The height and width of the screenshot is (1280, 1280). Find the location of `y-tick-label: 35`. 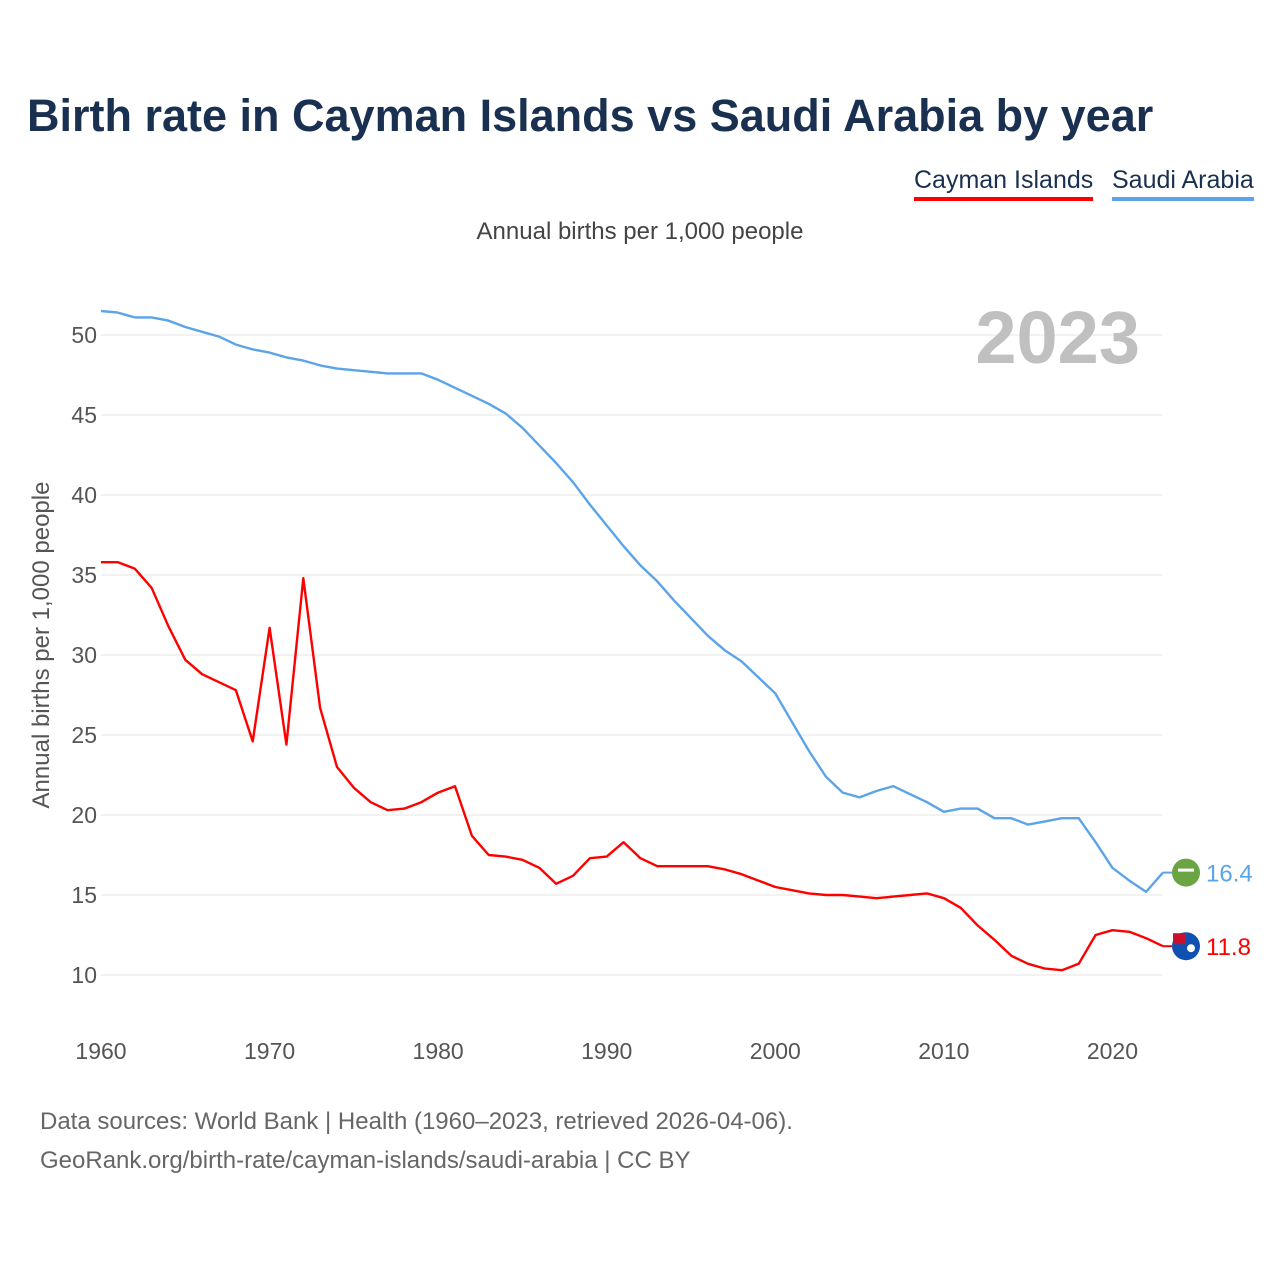

y-tick-label: 35 is located at coordinates (84, 575).